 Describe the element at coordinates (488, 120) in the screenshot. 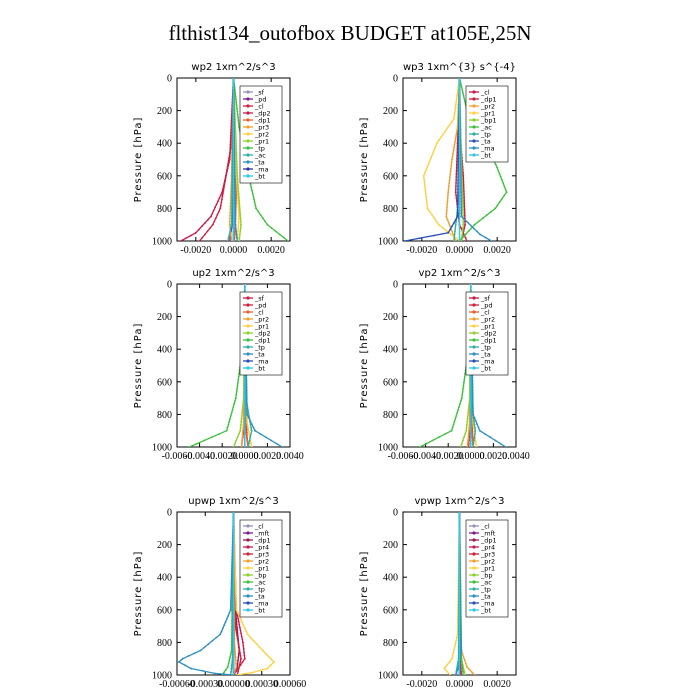

I see `legend-label: _bp1` at that location.